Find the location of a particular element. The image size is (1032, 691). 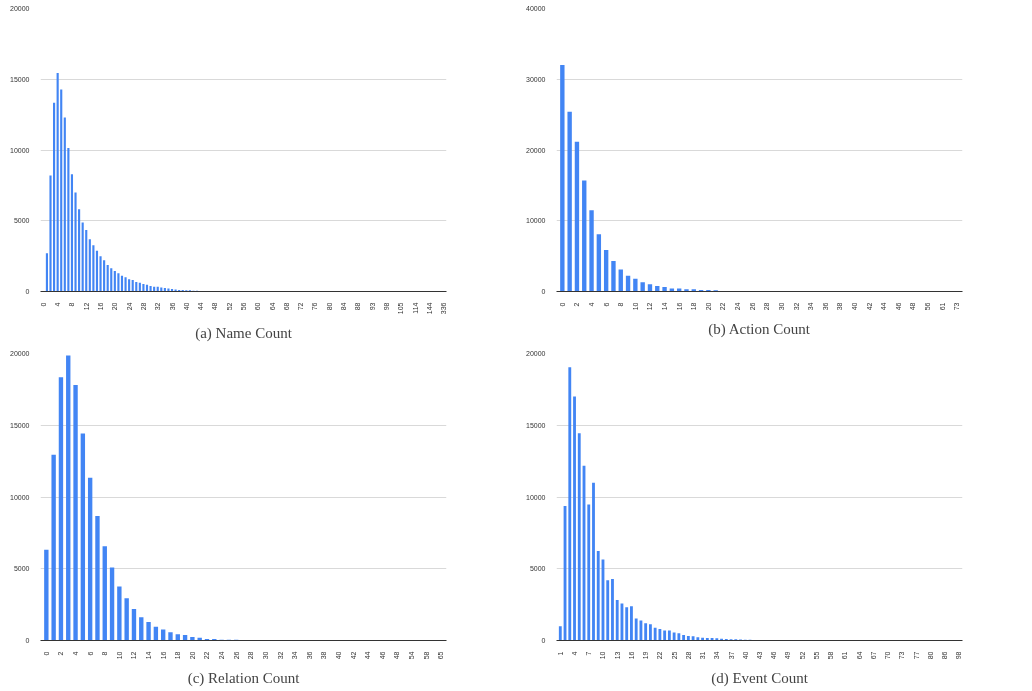

text: (d) Event Count is located at coordinates (760, 678).